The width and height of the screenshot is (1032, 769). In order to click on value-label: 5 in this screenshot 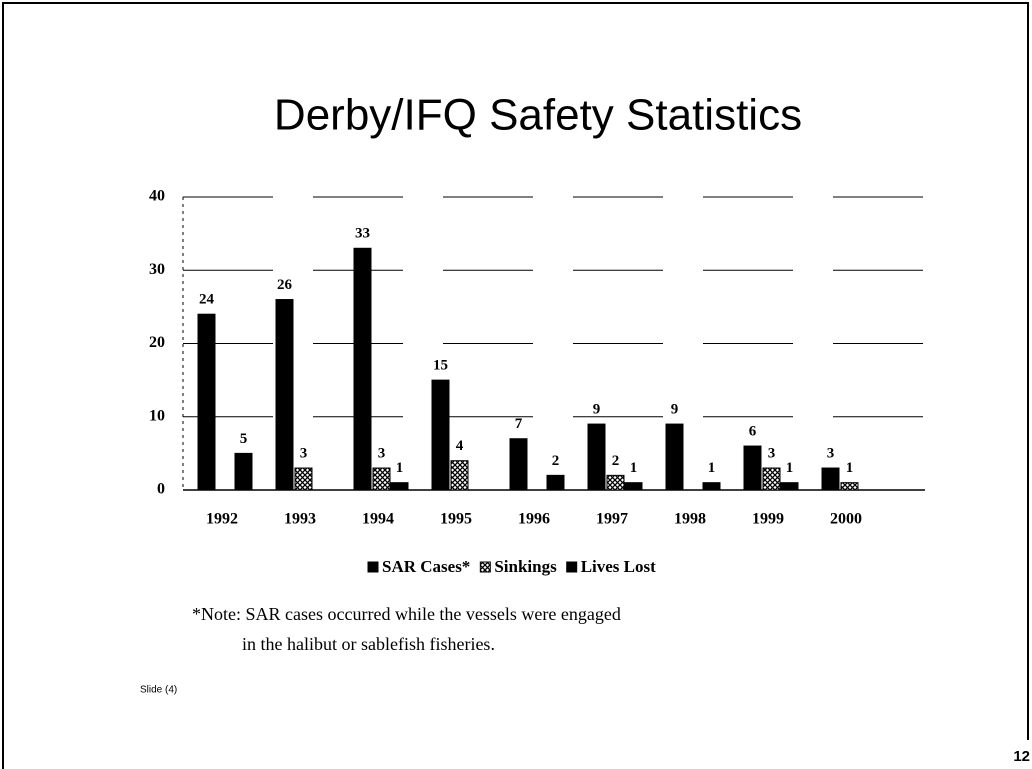, I will do `click(244, 439)`.